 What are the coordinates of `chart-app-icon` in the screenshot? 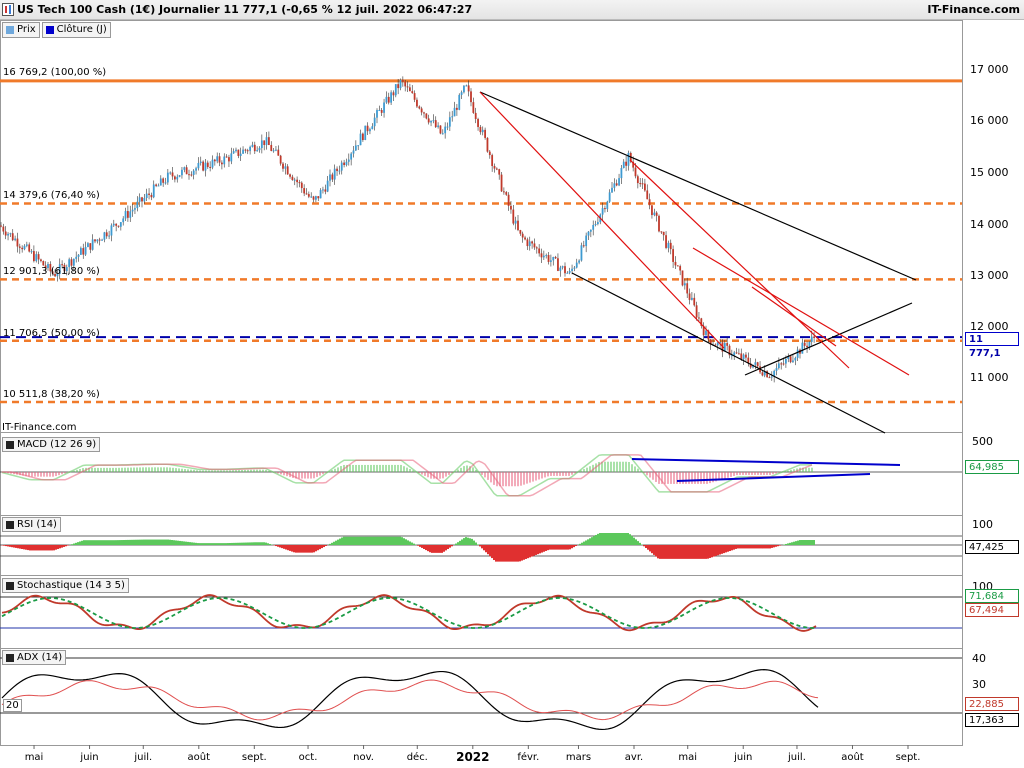 It's located at (8, 9).